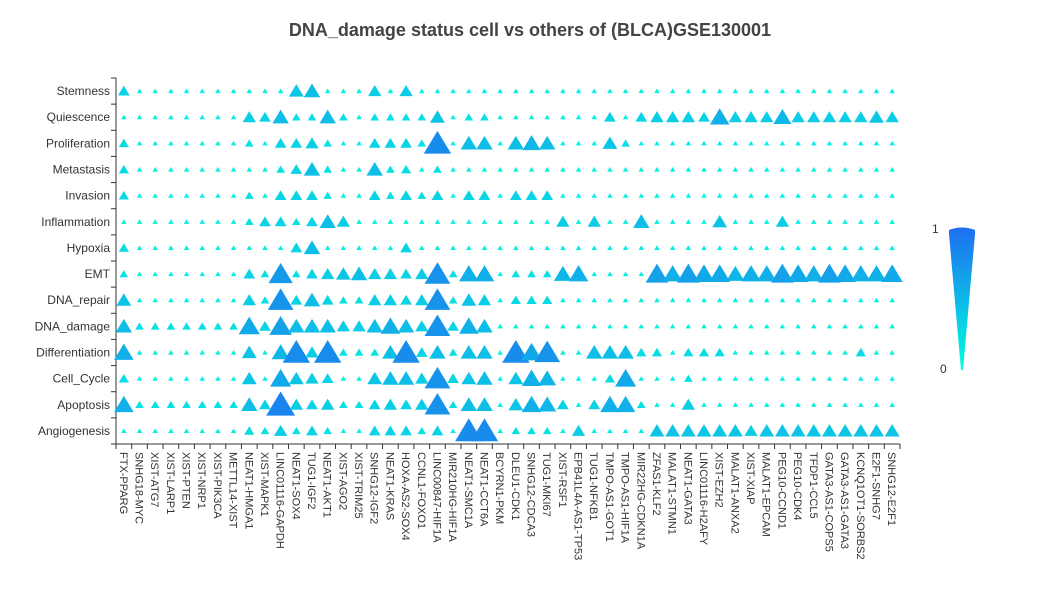  I want to click on x-tick-label: MALAT1-ANXA2, so click(734, 493).